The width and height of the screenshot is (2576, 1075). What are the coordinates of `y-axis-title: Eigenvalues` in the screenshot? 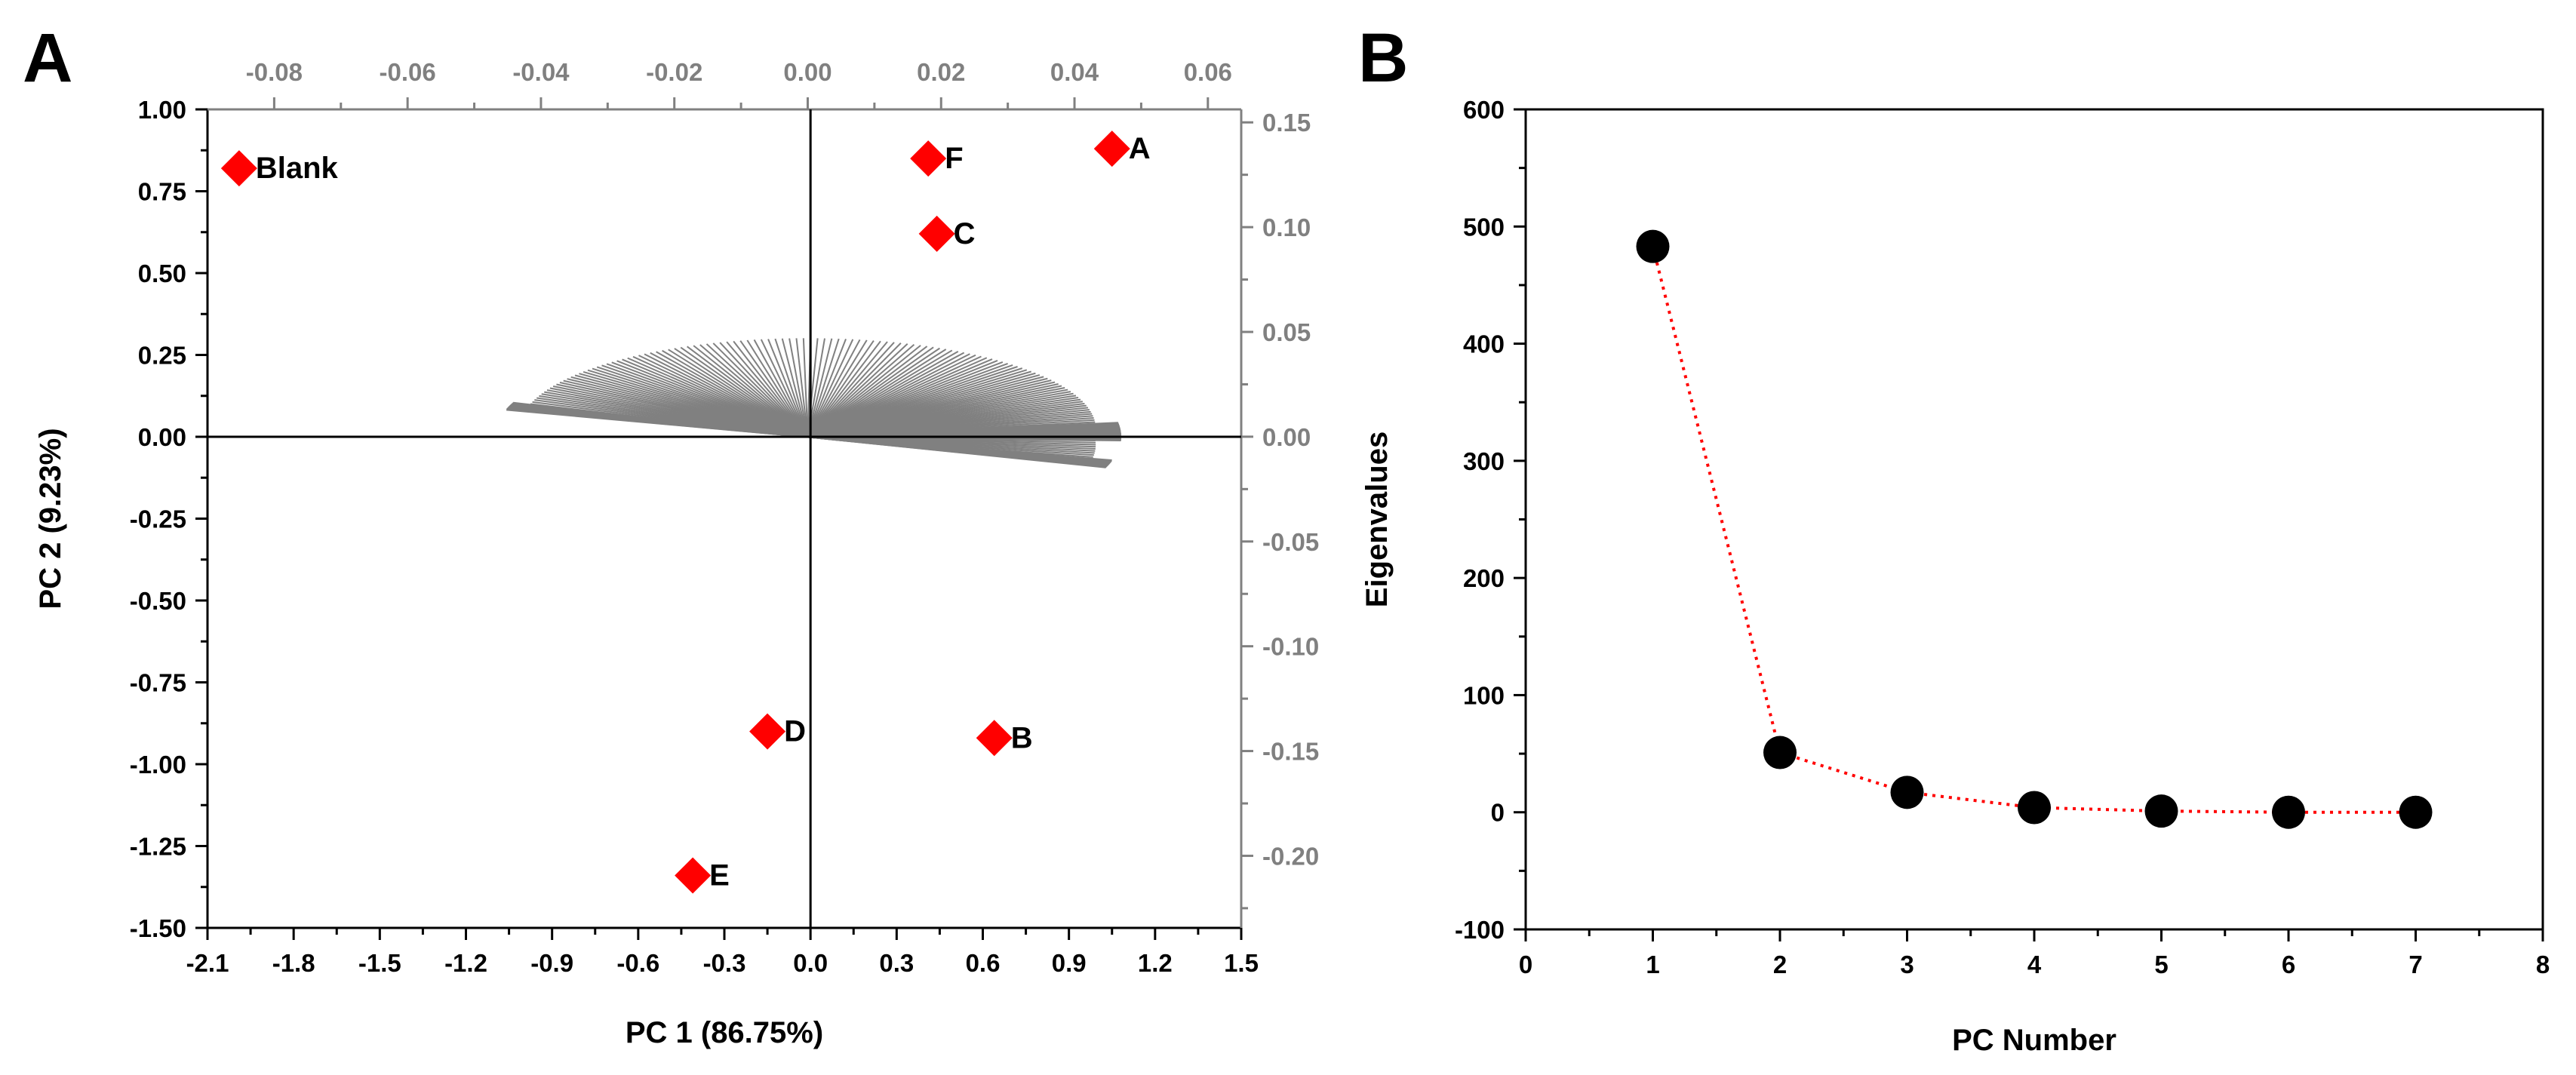 It's located at (1377, 519).